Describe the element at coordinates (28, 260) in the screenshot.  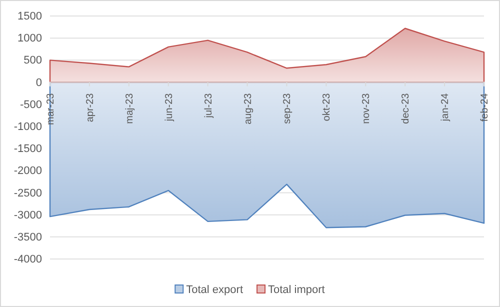
I see `y-tick-label: -4000` at that location.